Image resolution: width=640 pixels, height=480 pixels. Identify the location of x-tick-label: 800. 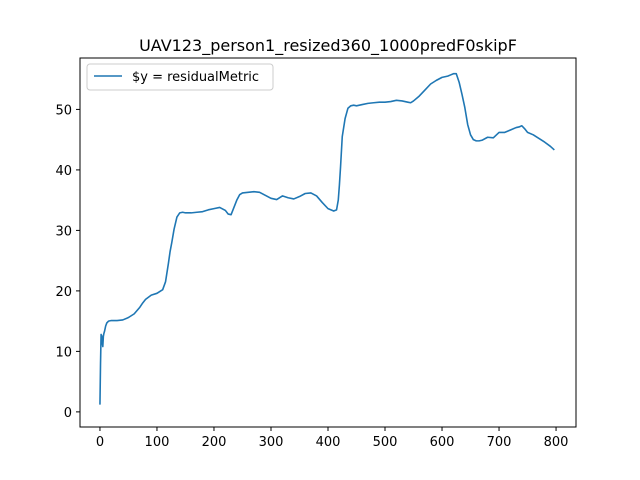
(556, 442).